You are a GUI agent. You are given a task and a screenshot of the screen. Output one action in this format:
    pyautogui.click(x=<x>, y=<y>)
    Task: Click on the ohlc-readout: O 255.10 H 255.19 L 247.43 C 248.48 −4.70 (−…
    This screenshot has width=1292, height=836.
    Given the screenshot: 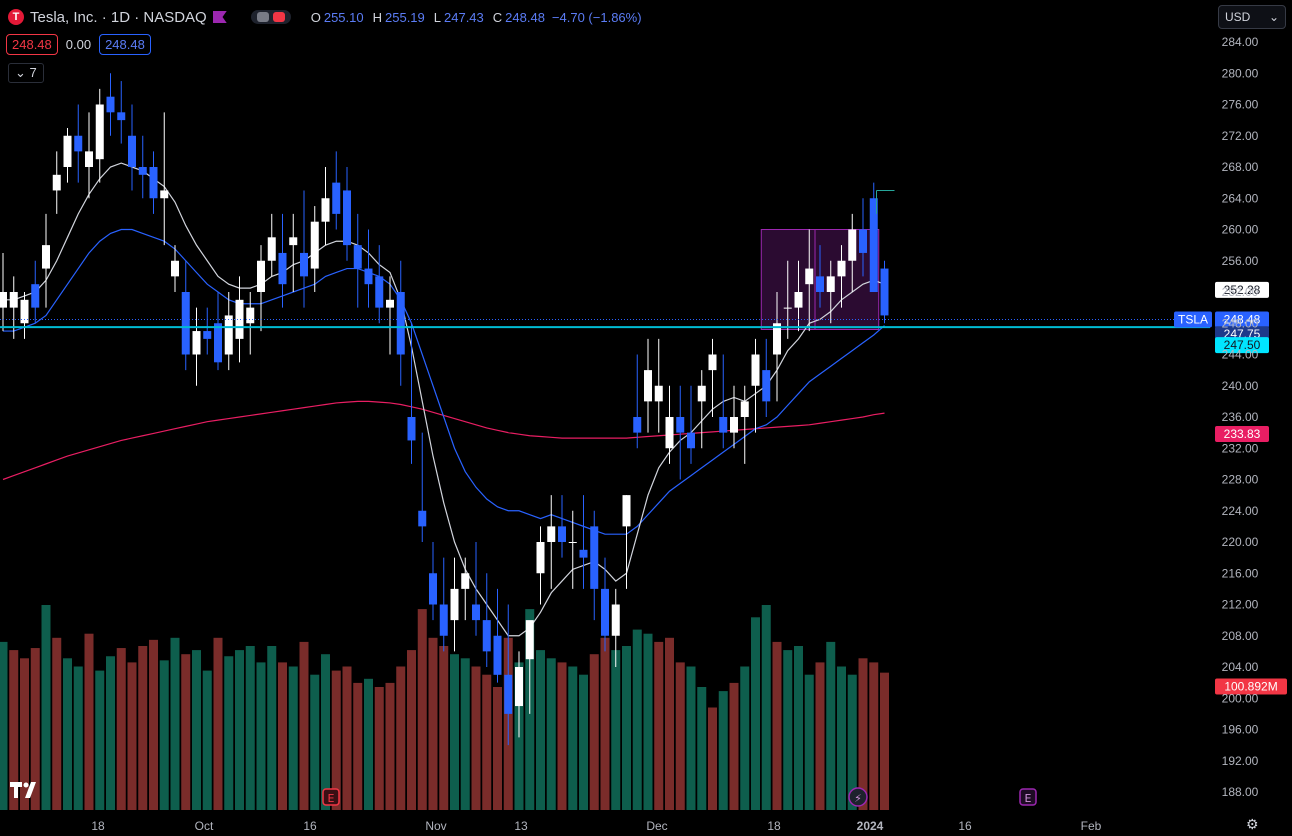 What is the action you would take?
    pyautogui.click(x=476, y=17)
    